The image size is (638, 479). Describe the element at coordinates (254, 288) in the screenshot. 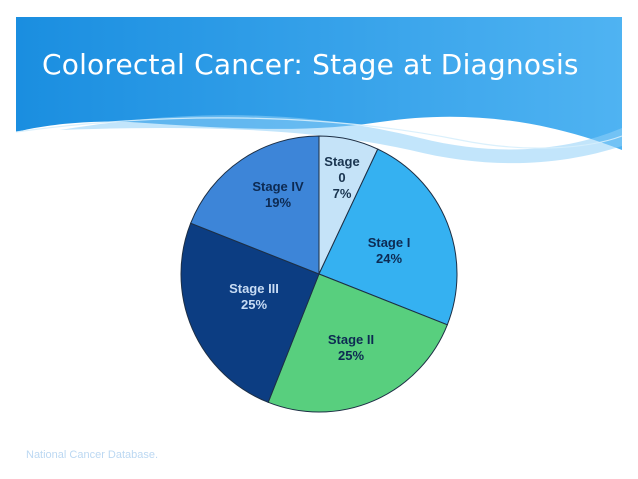

I see `slice-label-line: Stage III` at that location.